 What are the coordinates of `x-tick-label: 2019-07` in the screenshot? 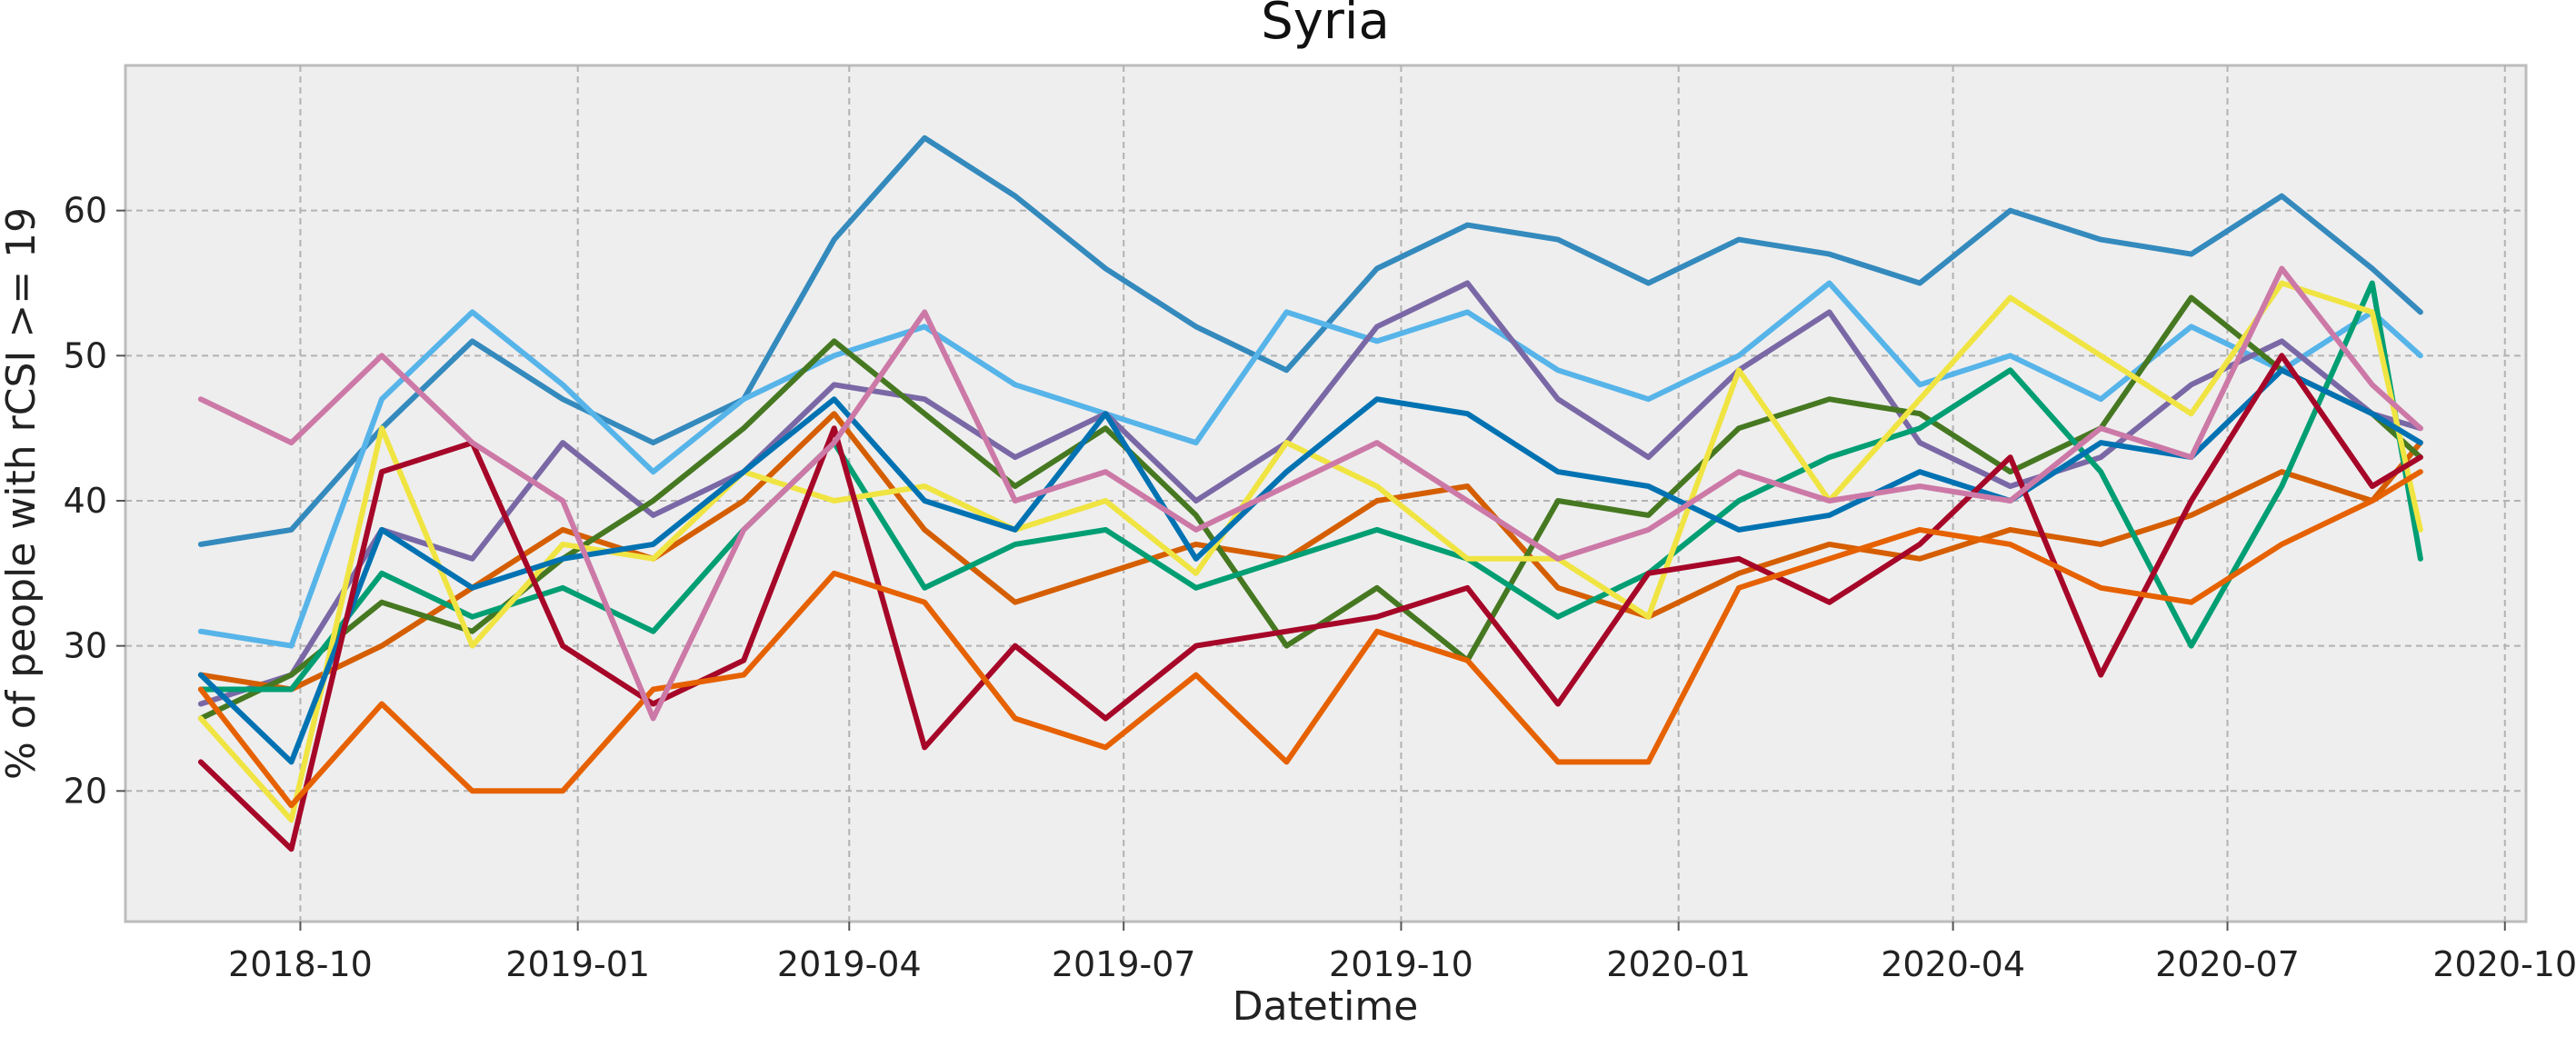 It's located at (1124, 964).